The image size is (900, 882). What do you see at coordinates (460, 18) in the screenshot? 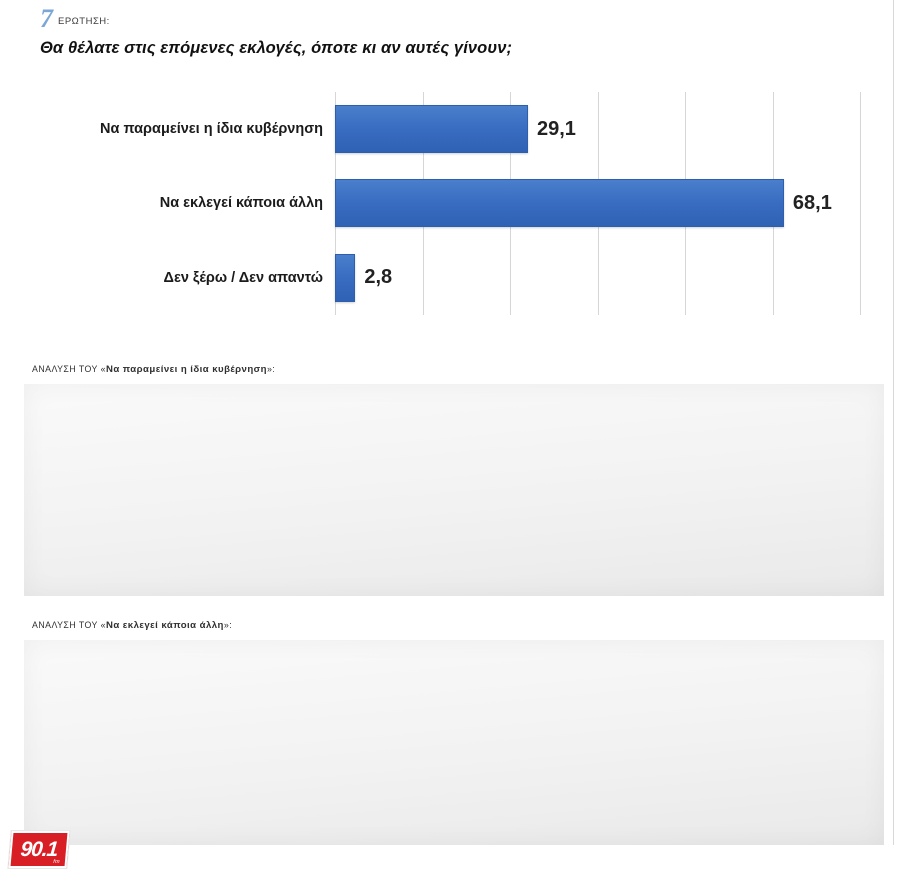
I see `question-kicker-row: 7 ΕΡΩΤΗΣΗ:` at bounding box center [460, 18].